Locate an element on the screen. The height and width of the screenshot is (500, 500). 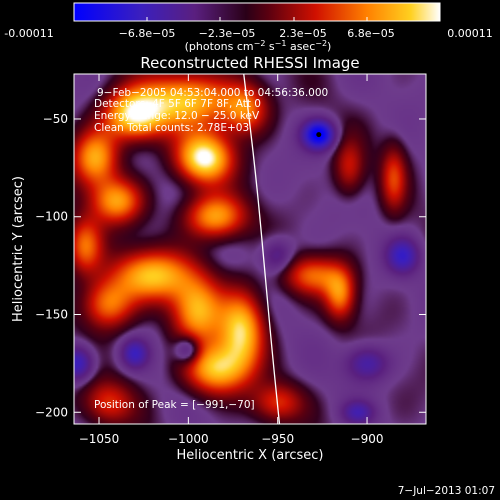
chart-title: Reconstructed RHESSI Image is located at coordinates (249, 63).